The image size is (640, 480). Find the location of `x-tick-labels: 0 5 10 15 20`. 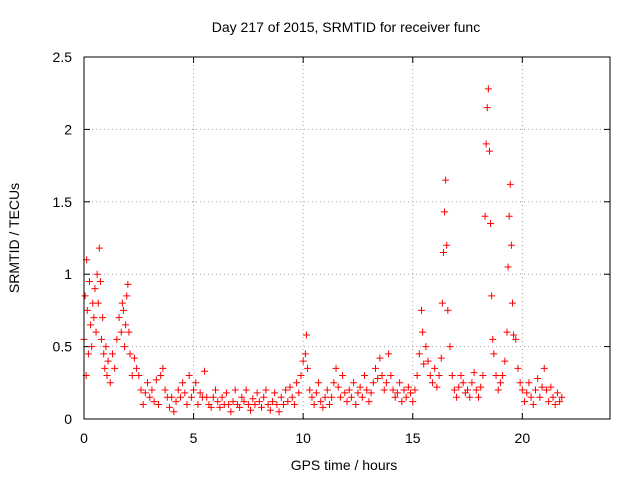

x-tick-labels: 0 5 10 15 20 is located at coordinates (305, 438).